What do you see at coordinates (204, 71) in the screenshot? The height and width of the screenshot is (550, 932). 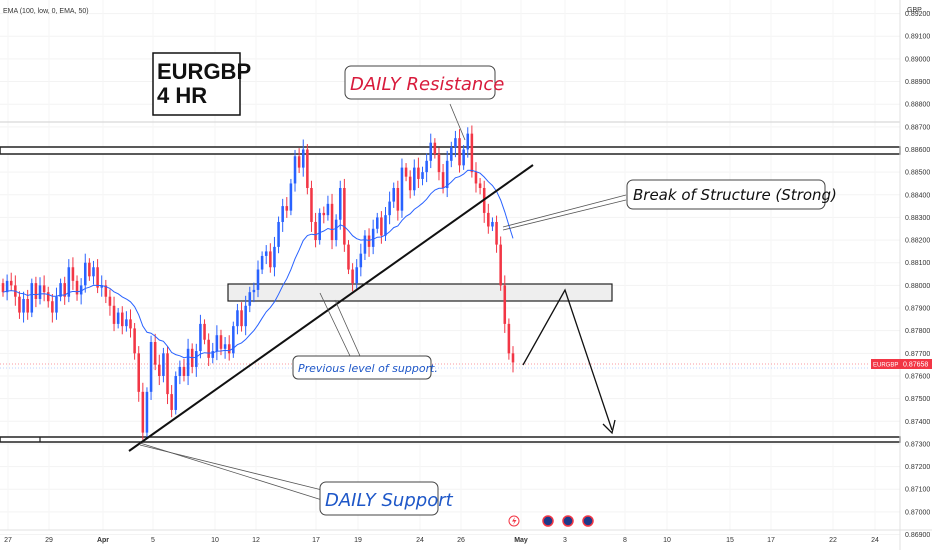 I see `title-symbol: EURGBP` at bounding box center [204, 71].